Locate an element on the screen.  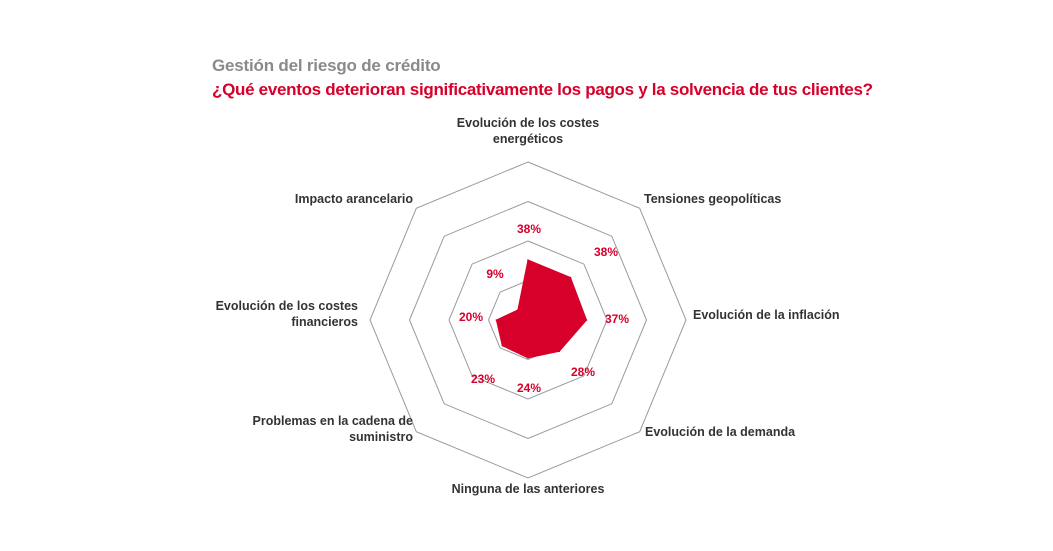
category-label-5: Ninguna de las anteriores is located at coordinates (528, 489).